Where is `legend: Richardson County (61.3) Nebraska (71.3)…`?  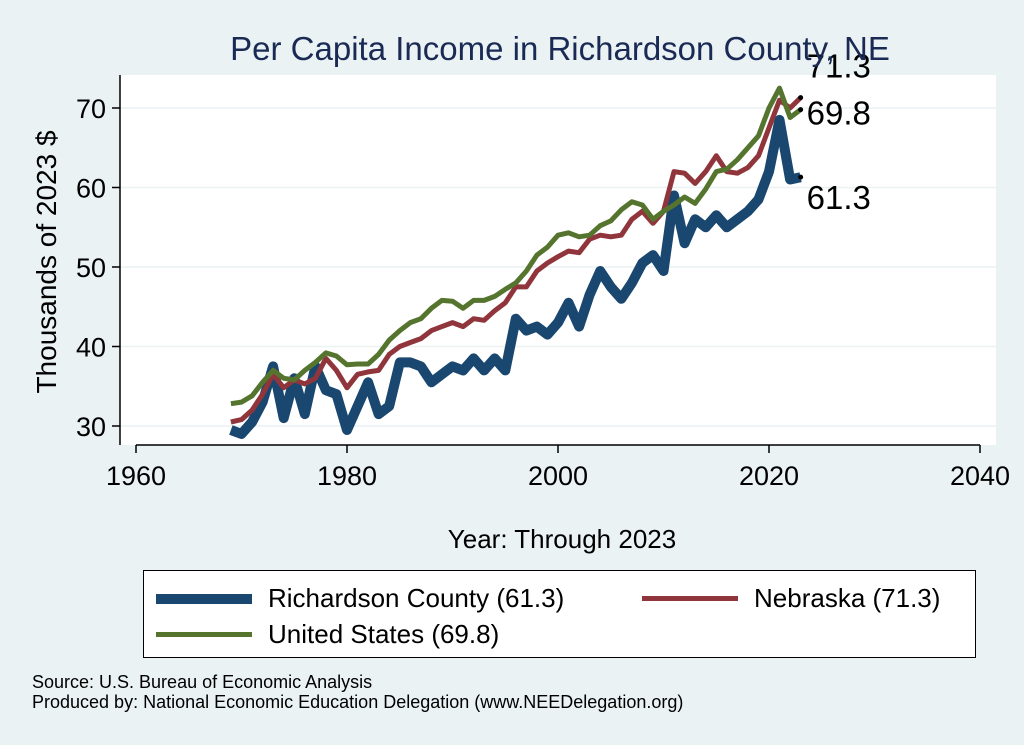 legend: Richardson County (61.3) Nebraska (71.3)… is located at coordinates (559, 614).